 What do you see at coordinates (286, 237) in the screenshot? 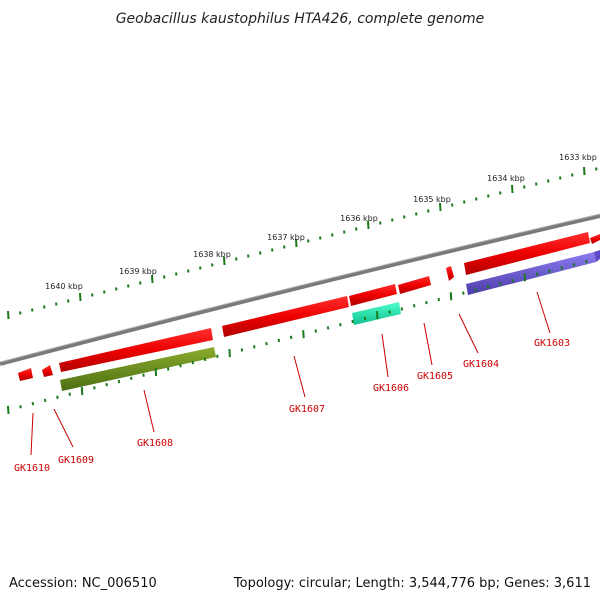
I see `kbp-label: 1637 kbp` at bounding box center [286, 237].